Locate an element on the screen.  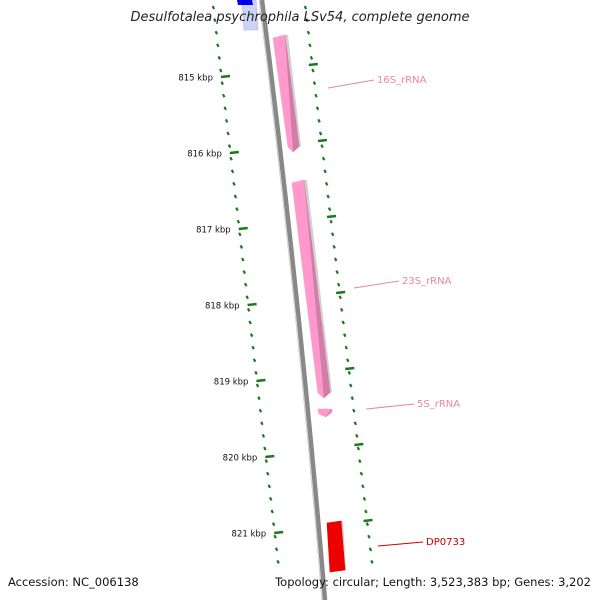
top-feature is located at coordinates (245, 2).